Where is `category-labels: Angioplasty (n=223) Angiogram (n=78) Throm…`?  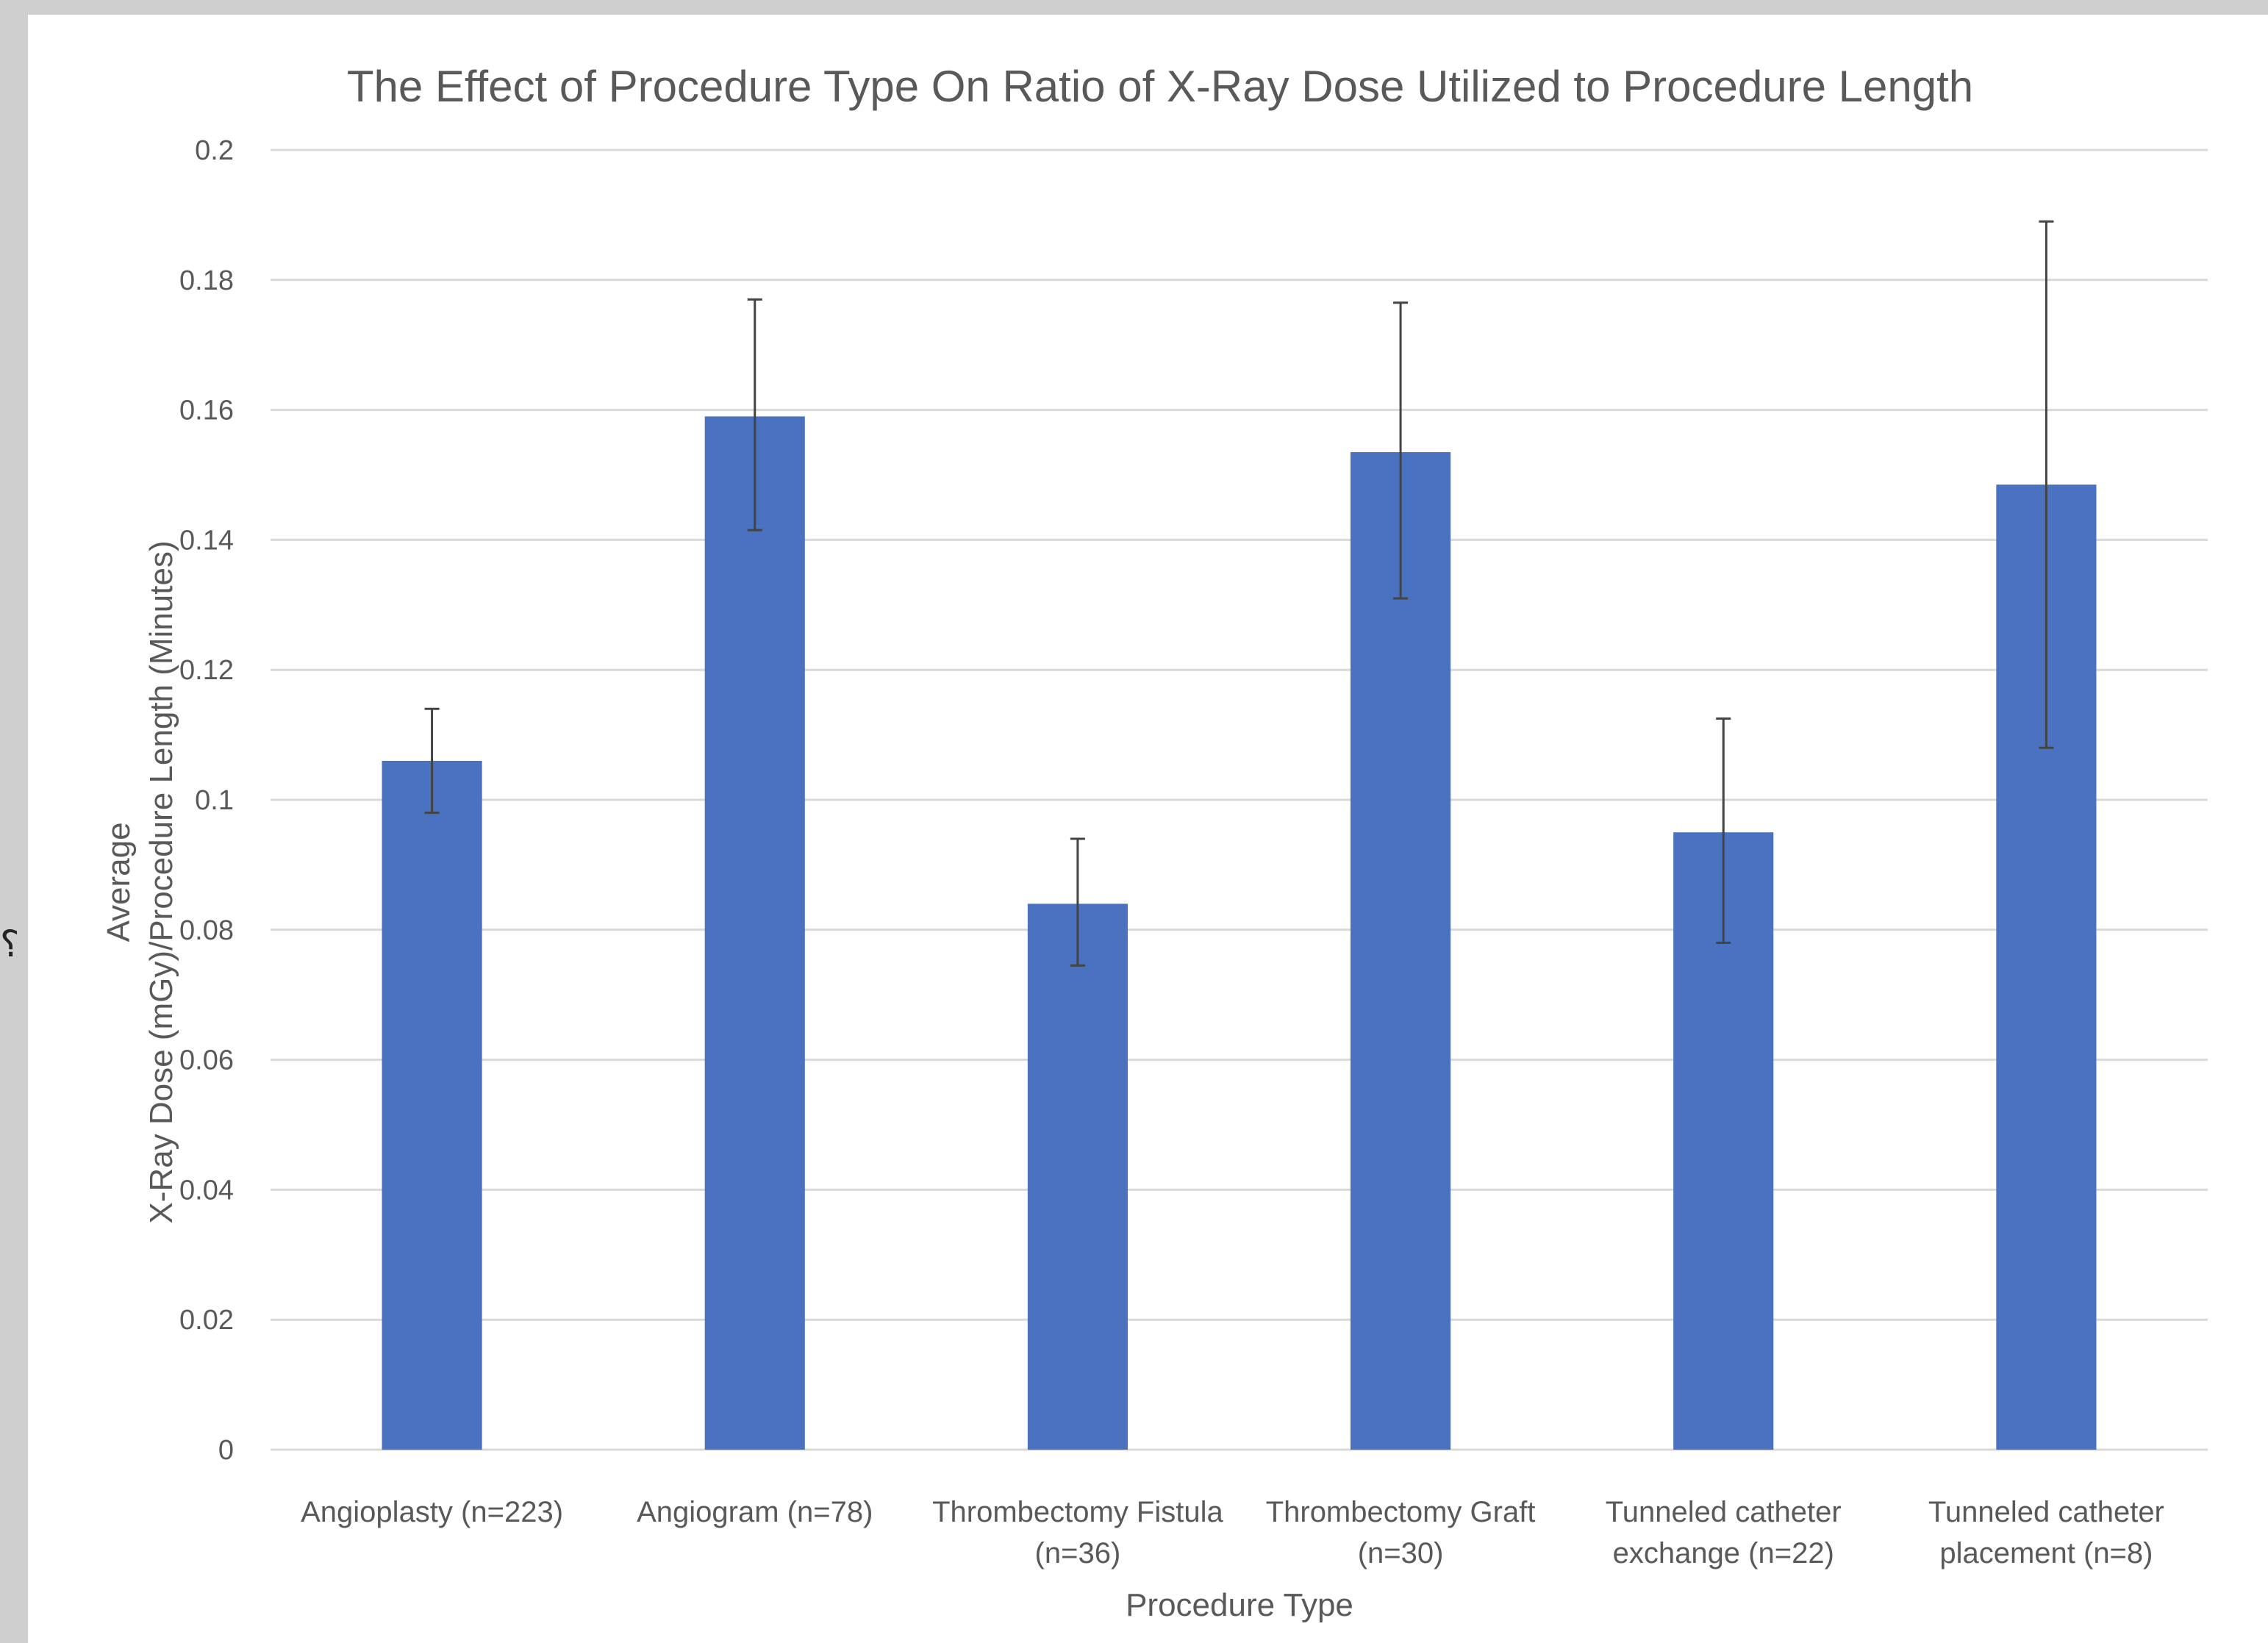 category-labels: Angioplasty (n=223) Angiogram (n=78) Throm… is located at coordinates (1232, 1532).